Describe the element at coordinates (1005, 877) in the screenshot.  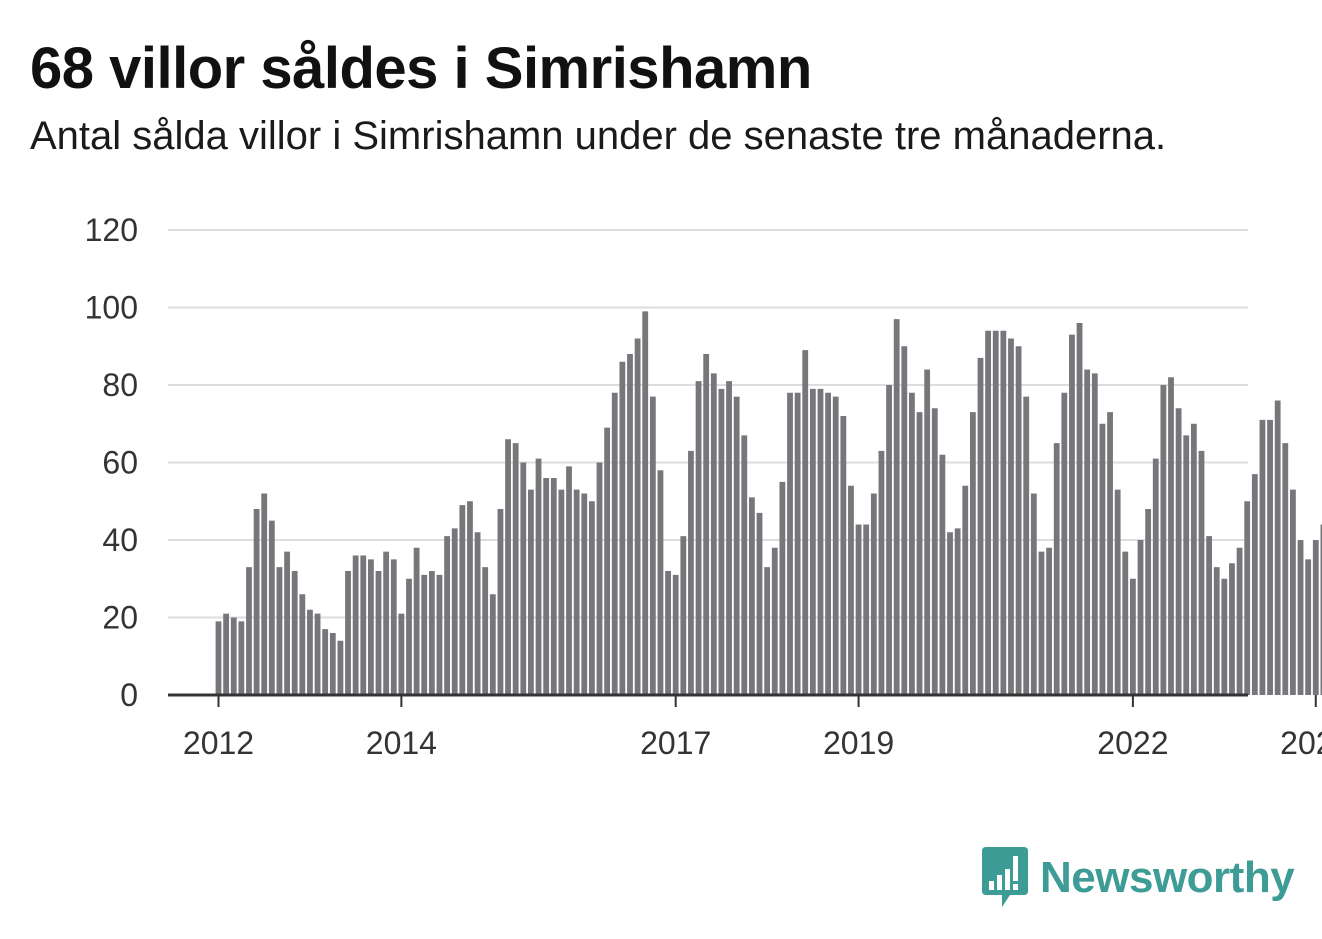
I see `newsworthy-logo-icon` at that location.